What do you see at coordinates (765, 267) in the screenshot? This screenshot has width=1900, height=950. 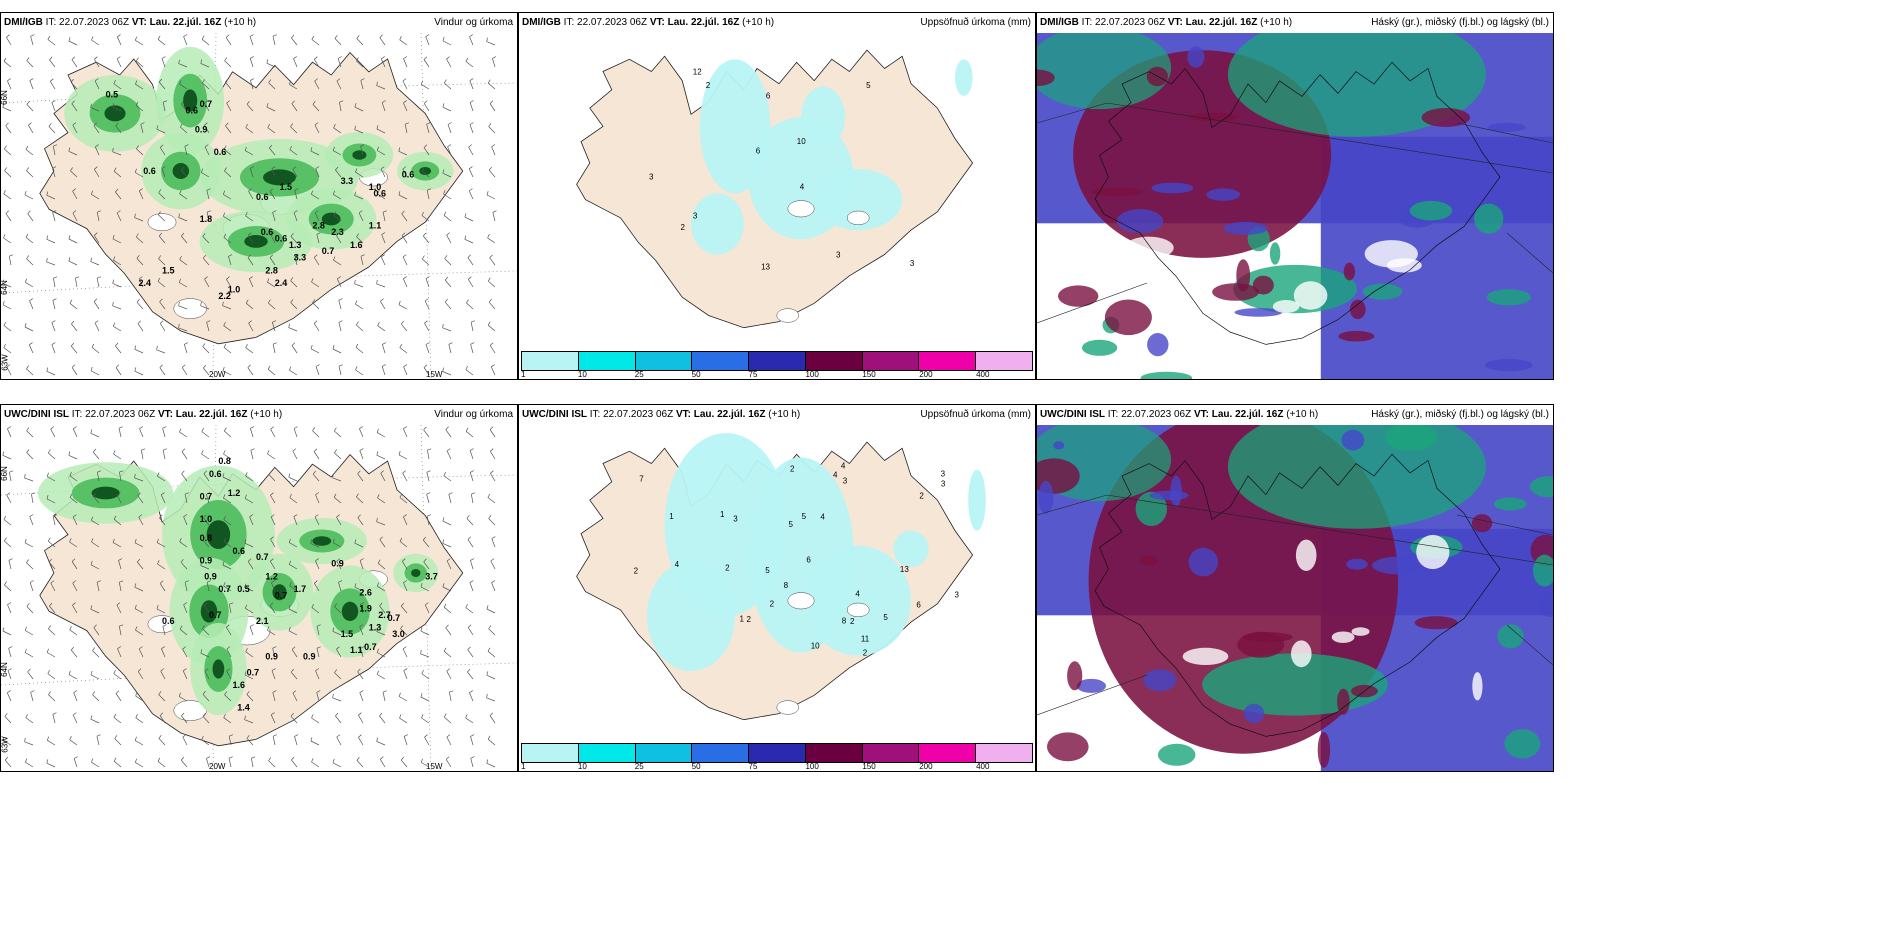 I see `accum-value-label: 13` at bounding box center [765, 267].